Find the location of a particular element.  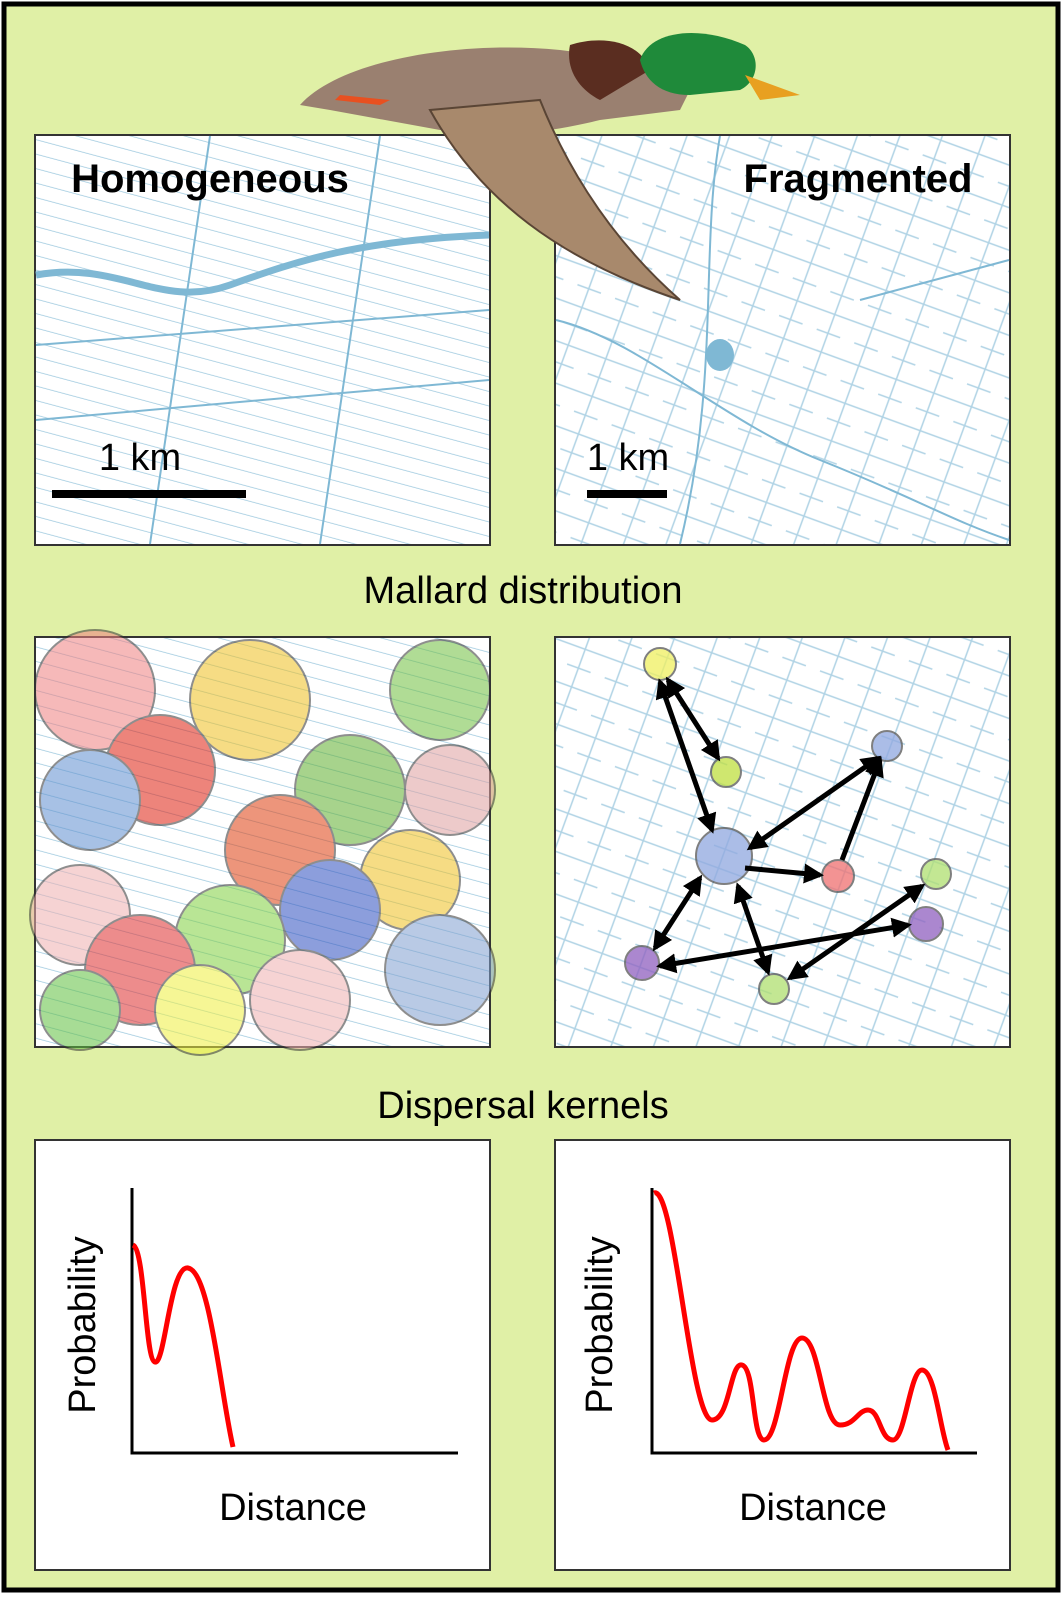

duck-illustration is located at coordinates (550, 167).